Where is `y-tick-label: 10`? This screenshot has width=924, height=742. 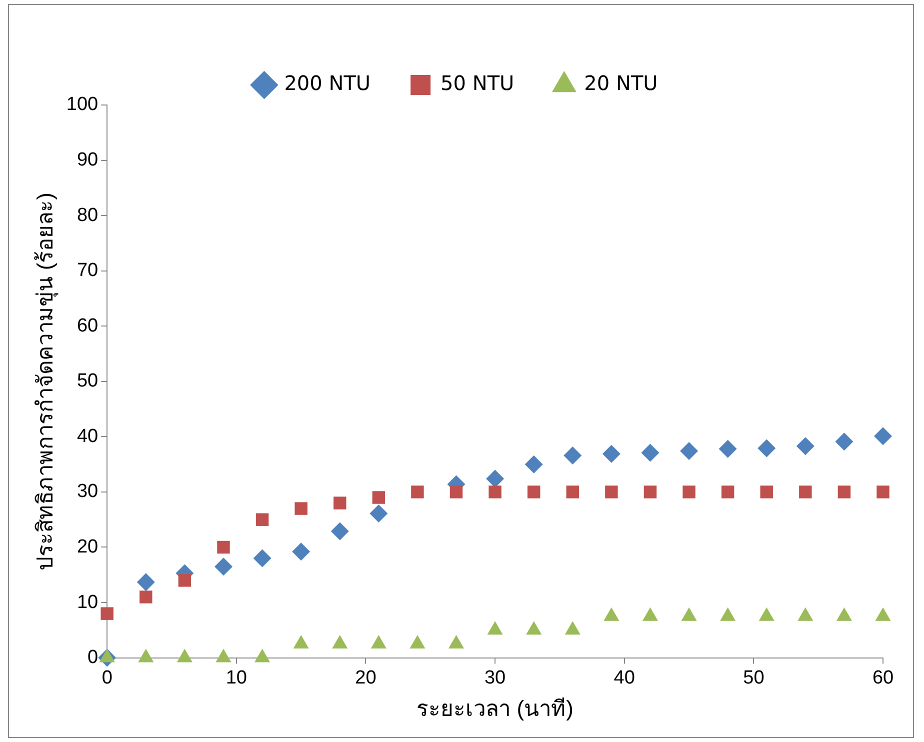 y-tick-label: 10 is located at coordinates (87, 602).